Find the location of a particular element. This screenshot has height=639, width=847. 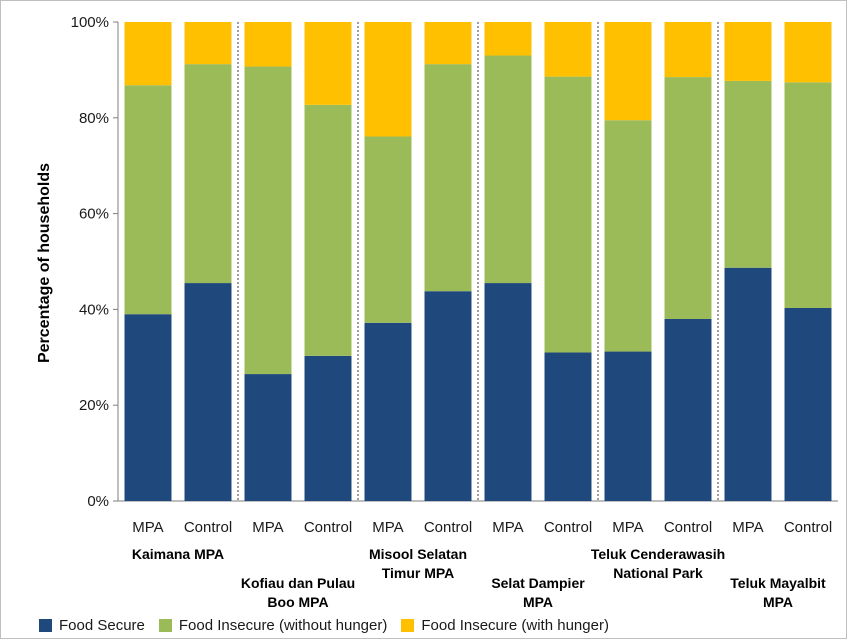

group-label-line: Teluk Cenderawasih is located at coordinates (658, 554).